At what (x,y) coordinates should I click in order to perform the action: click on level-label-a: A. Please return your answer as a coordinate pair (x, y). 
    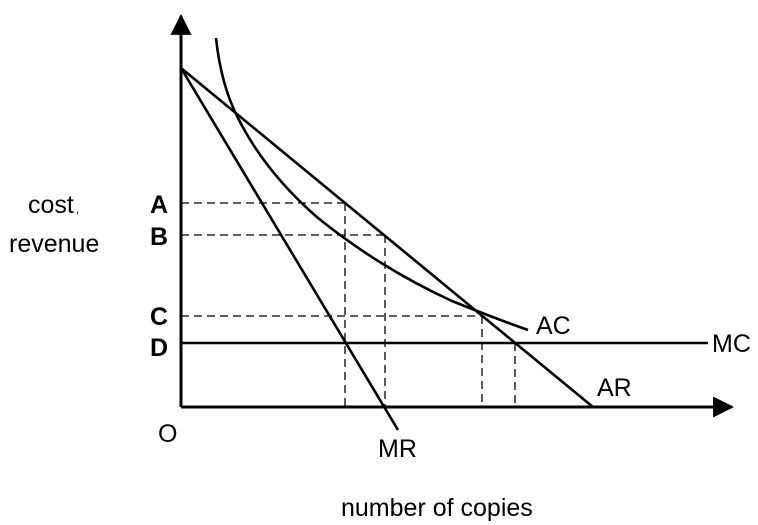
    Looking at the image, I should click on (159, 205).